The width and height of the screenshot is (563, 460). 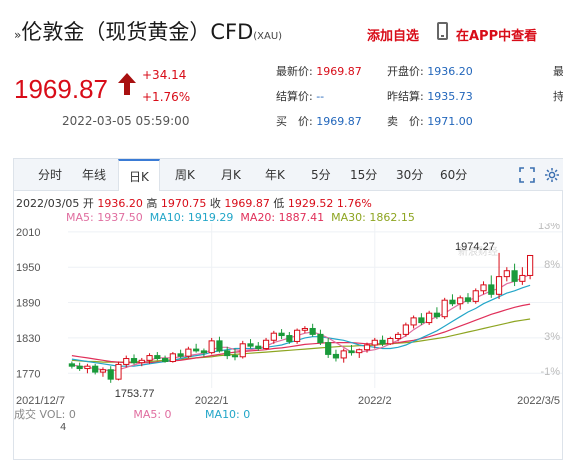 I want to click on tab-yearly-k: 年K, so click(x=275, y=175).